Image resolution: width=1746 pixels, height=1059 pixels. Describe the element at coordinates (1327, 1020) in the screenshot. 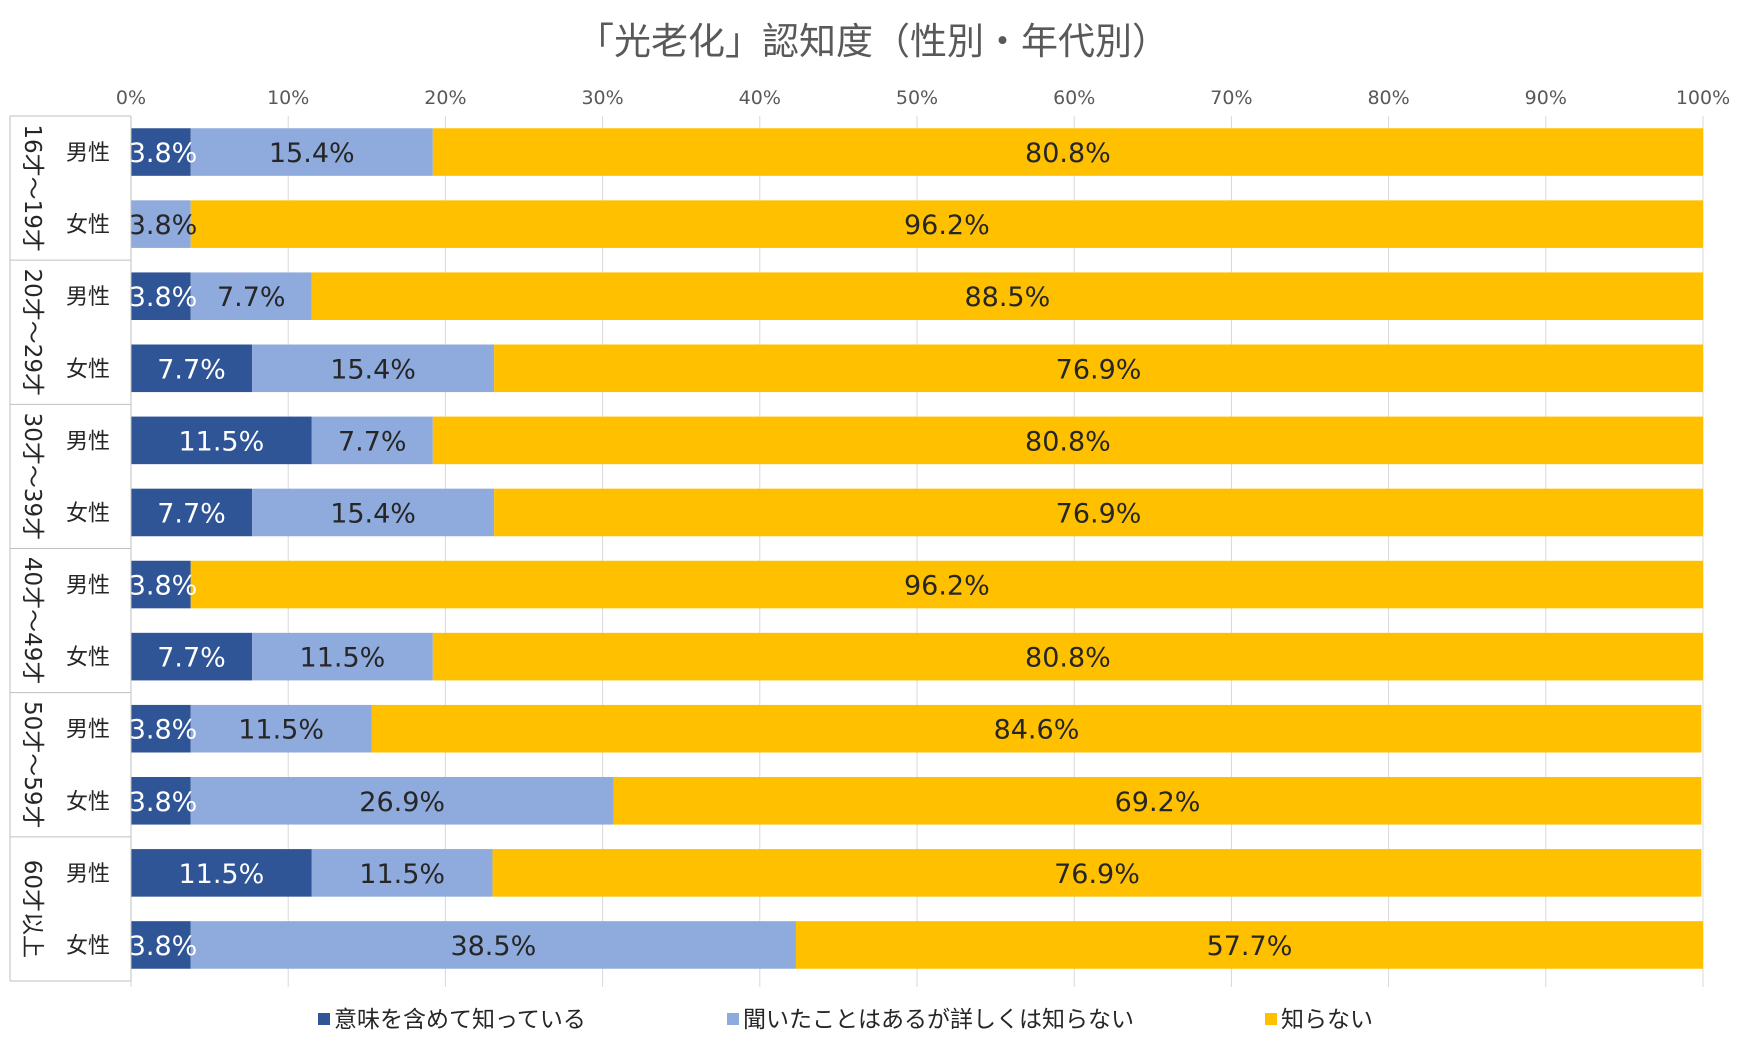

I see `legend-label: 知らない` at that location.